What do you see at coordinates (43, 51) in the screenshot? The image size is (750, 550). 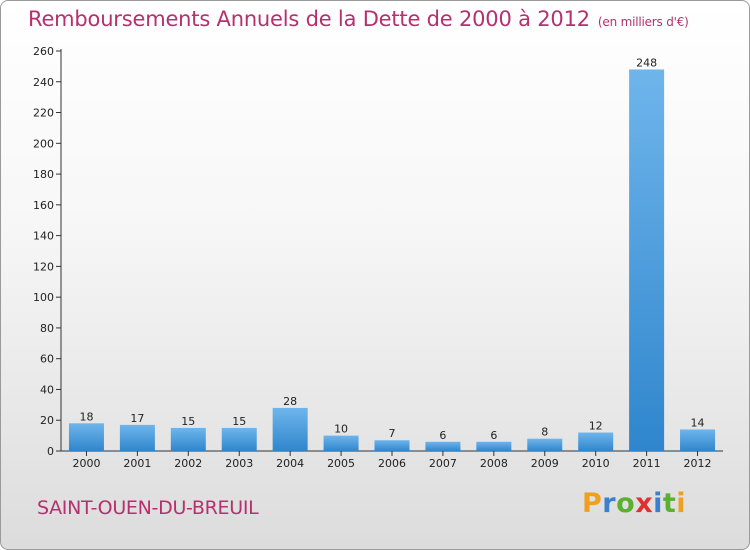 I see `y-tick-label: 260` at bounding box center [43, 51].